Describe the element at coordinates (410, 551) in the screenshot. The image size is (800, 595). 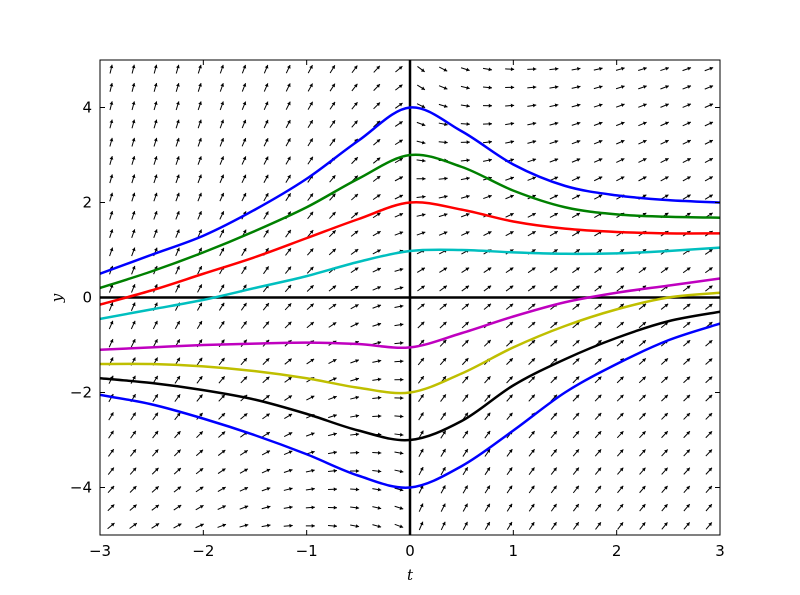
I see `x-tick-label: 0` at that location.